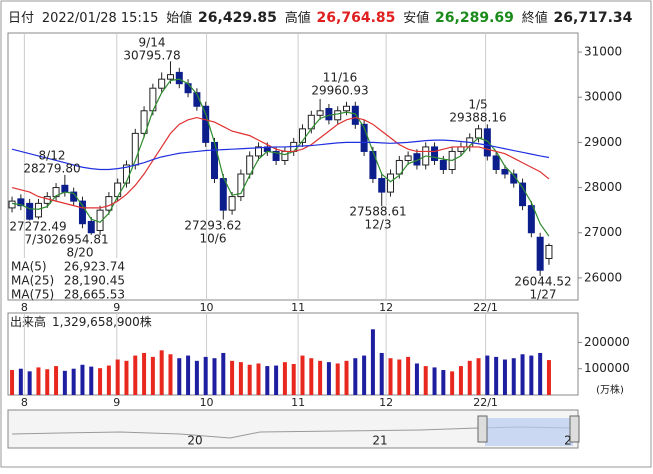 This screenshot has width=653, height=474. Describe the element at coordinates (298, 402) in the screenshot. I see `x-tick-label: 11` at that location.